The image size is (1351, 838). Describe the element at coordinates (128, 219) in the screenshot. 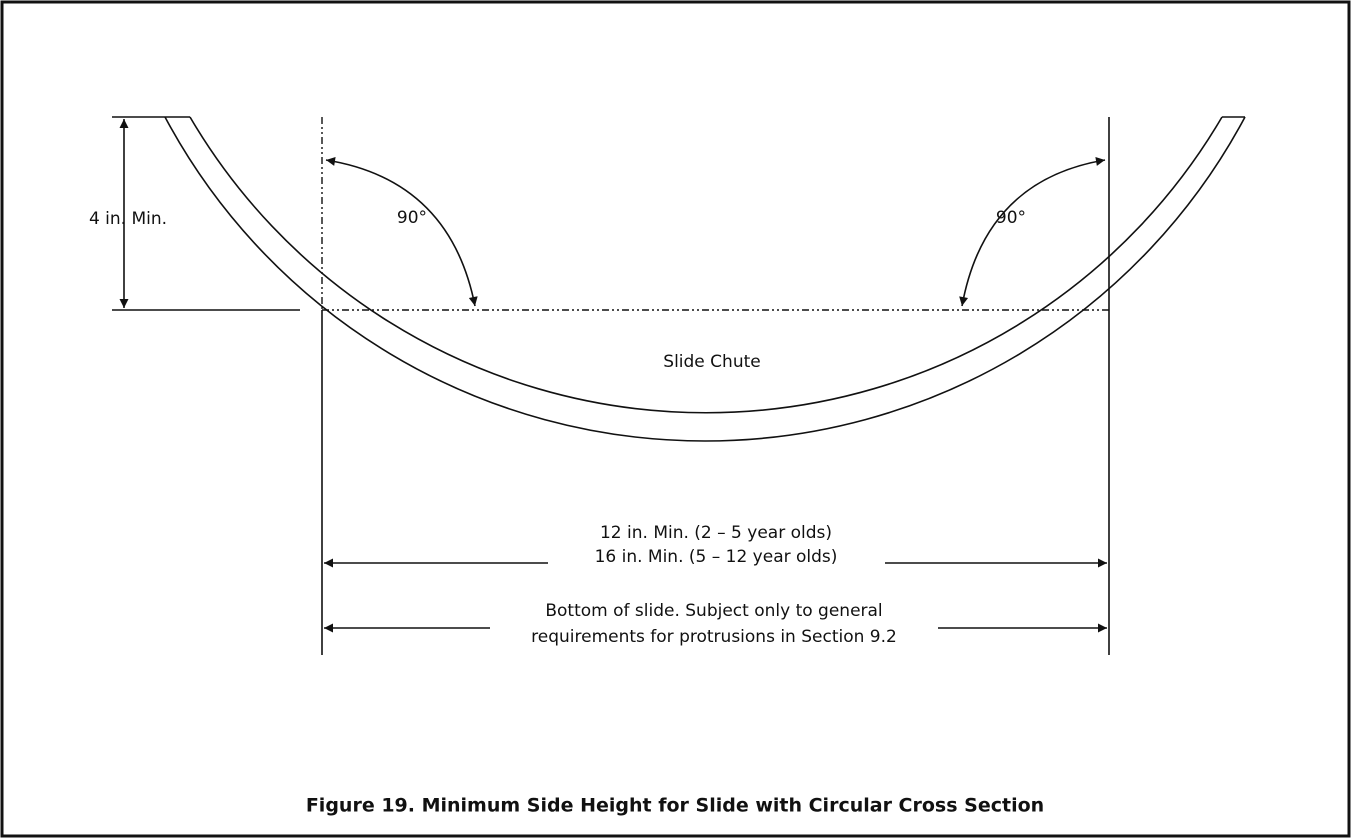

I see `height-label: 4 in. Min.` at that location.